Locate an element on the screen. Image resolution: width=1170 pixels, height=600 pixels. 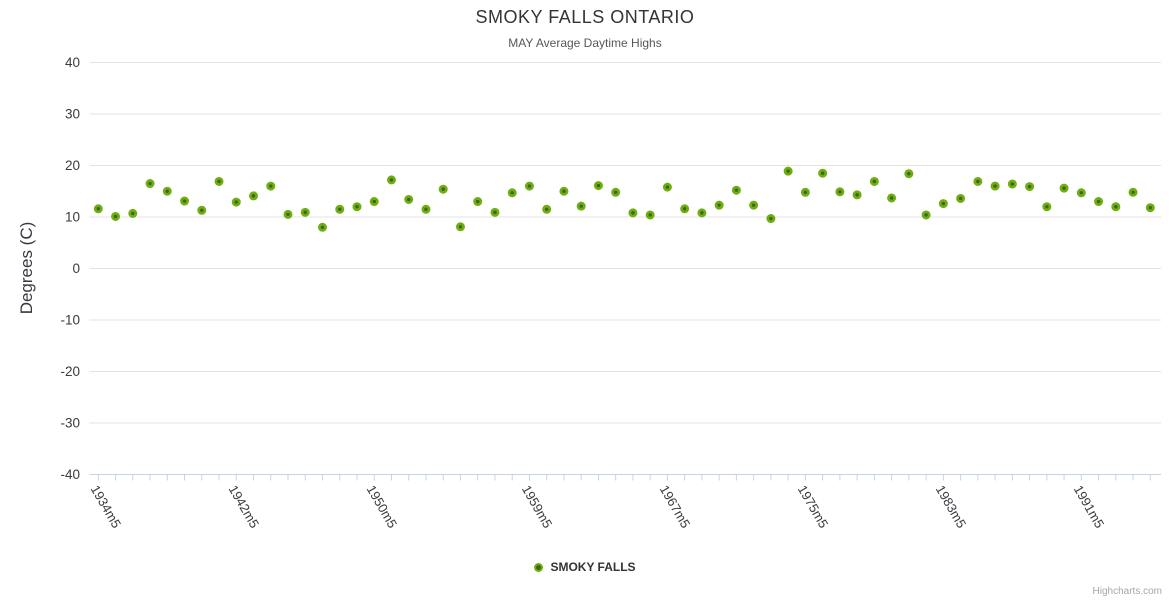
y-axis-tick-label: -40 is located at coordinates (70, 474).